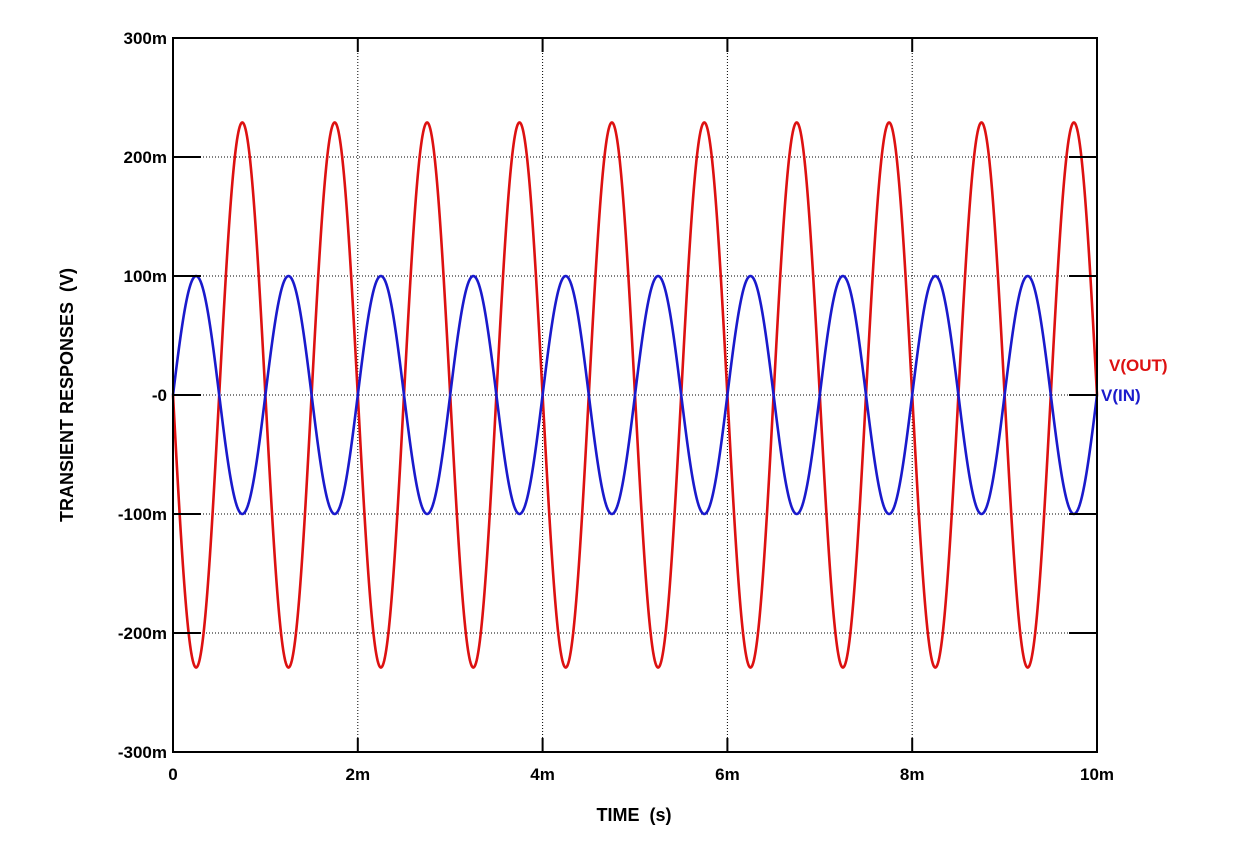 The image size is (1237, 847). I want to click on legend-label: V(IN), so click(1121, 395).